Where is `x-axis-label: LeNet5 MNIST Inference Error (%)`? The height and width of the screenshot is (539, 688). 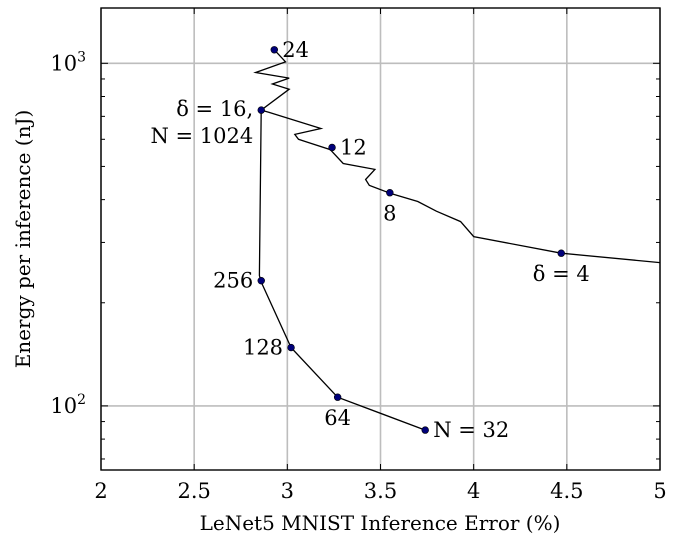 x-axis-label: LeNet5 MNIST Inference Error (%) is located at coordinates (380, 523).